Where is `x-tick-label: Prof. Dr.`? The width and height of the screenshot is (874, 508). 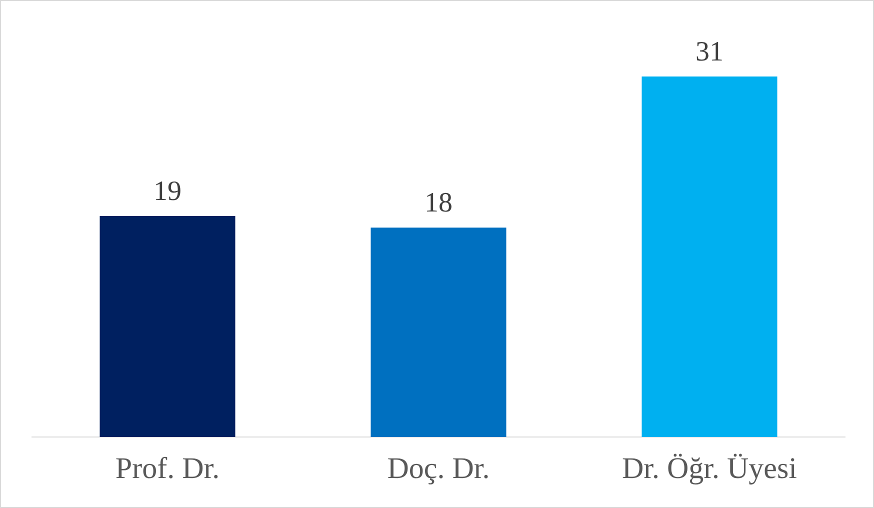
x-tick-label: Prof. Dr. is located at coordinates (167, 468).